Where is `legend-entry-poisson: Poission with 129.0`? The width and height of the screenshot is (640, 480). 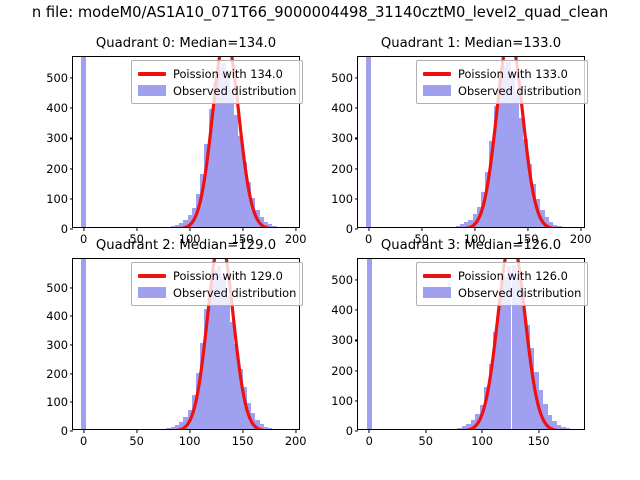
legend-entry-poisson: Poission with 129.0 is located at coordinates (217, 275).